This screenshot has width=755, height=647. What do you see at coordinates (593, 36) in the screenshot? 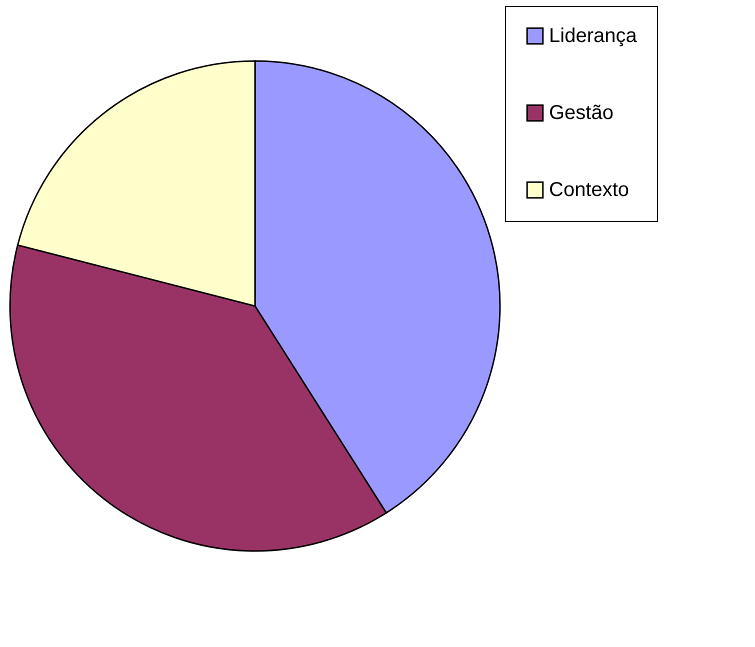
I see `legend-label: Liderança` at bounding box center [593, 36].